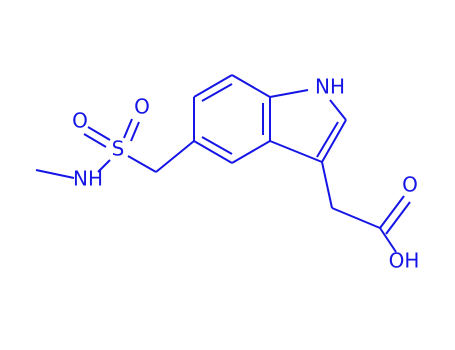  What do you see at coordinates (118, 149) in the screenshot?
I see `atom-label: S` at bounding box center [118, 149].